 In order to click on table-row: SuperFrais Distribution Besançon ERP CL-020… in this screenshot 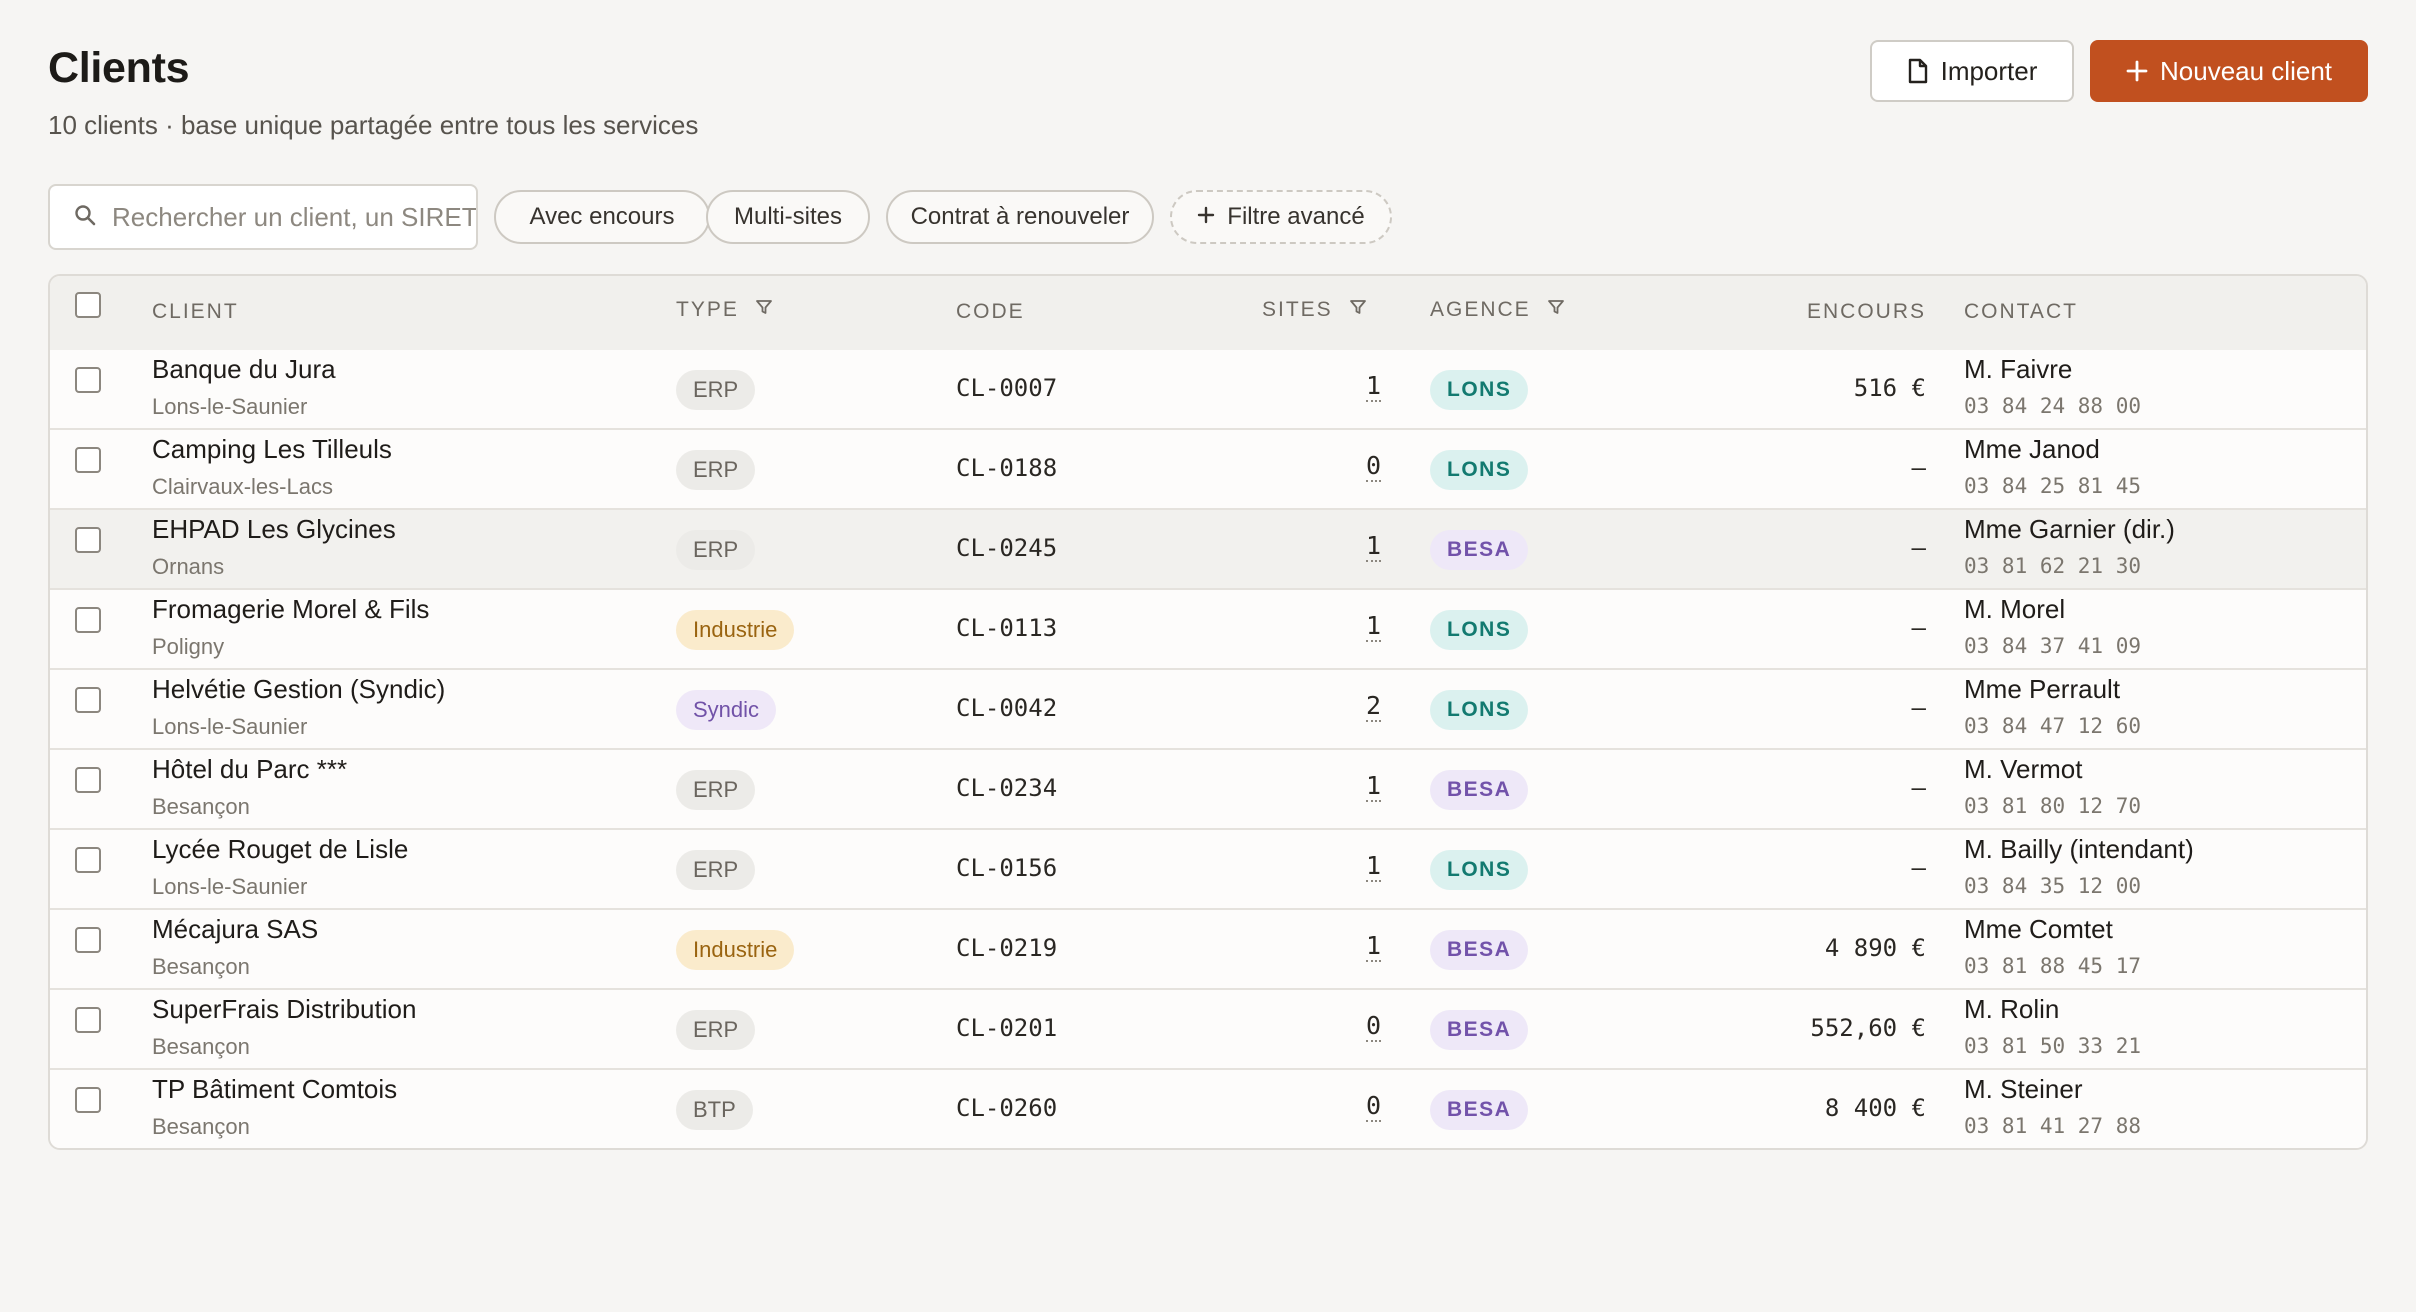, I will do `click(1208, 1030)`.